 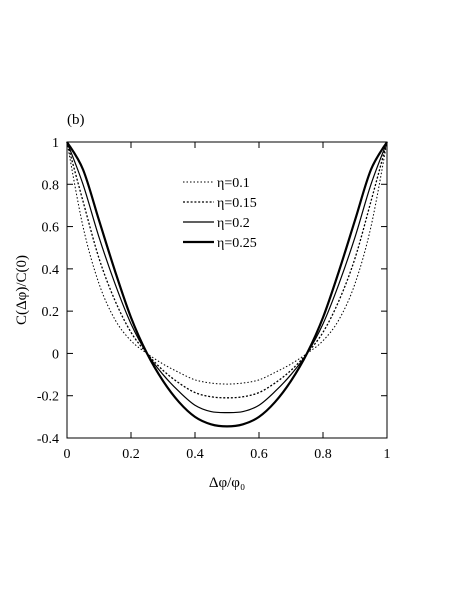 What do you see at coordinates (131, 454) in the screenshot?
I see `x-tick-label: 0.2` at bounding box center [131, 454].